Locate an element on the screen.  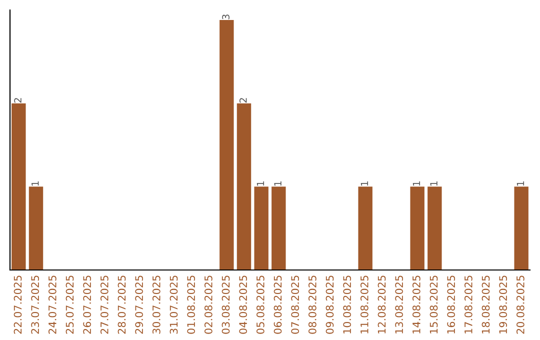
x-tick-label: 01.08.2025 is located at coordinates (191, 305).